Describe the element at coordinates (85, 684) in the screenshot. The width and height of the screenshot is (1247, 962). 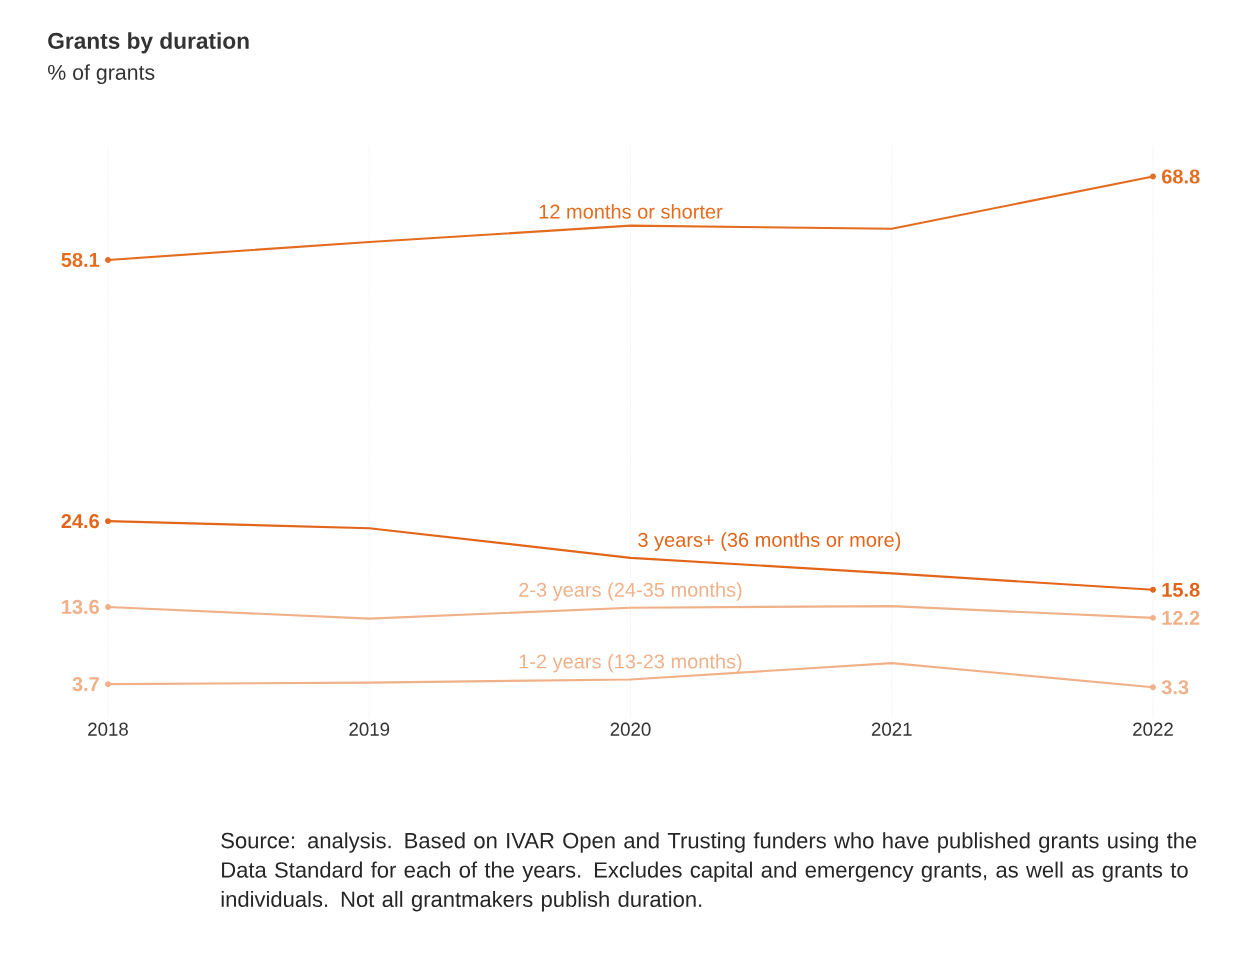
I see `data-label: 3.7` at that location.